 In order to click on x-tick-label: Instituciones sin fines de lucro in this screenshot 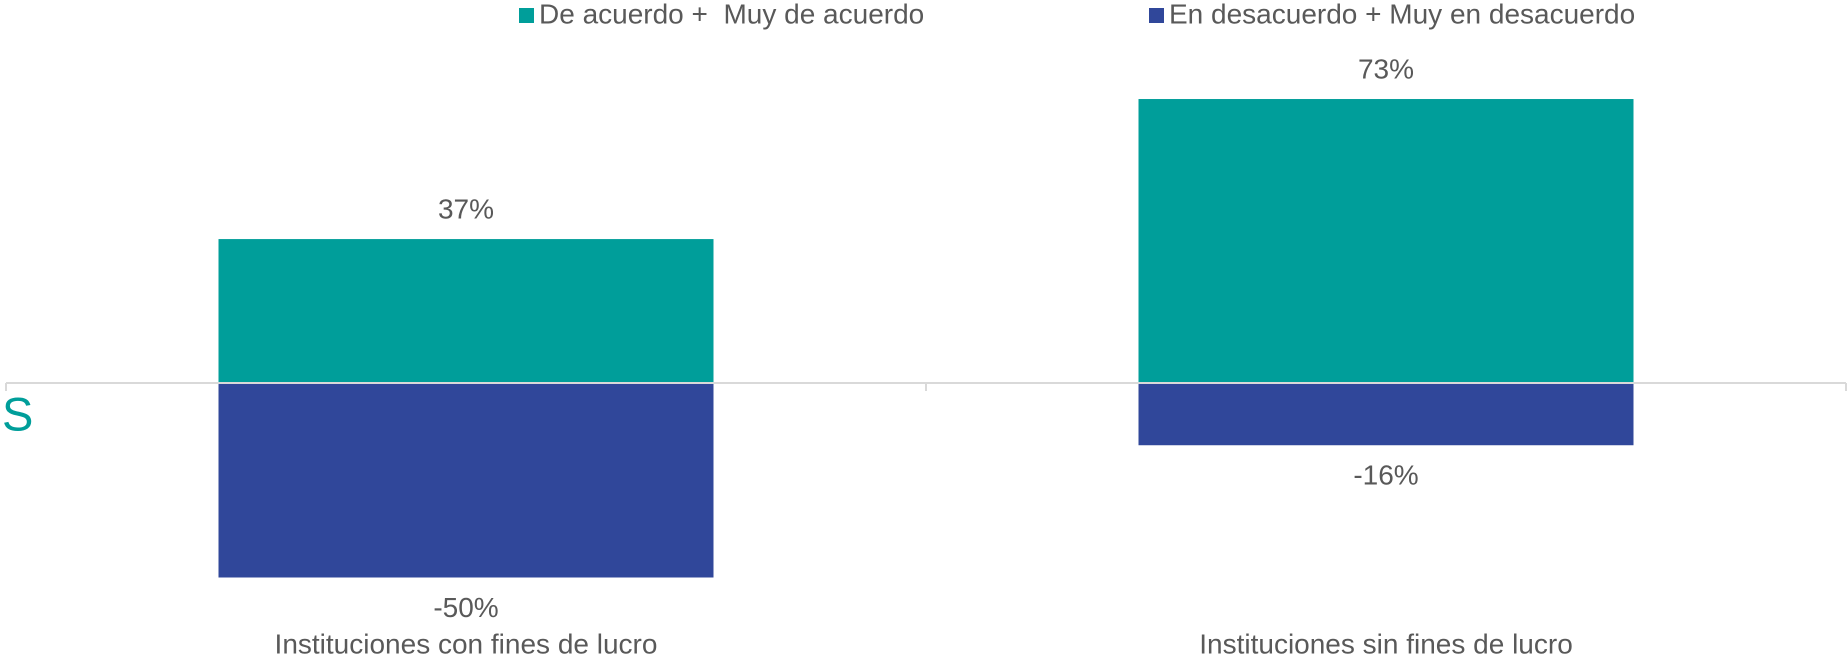, I will do `click(1386, 643)`.